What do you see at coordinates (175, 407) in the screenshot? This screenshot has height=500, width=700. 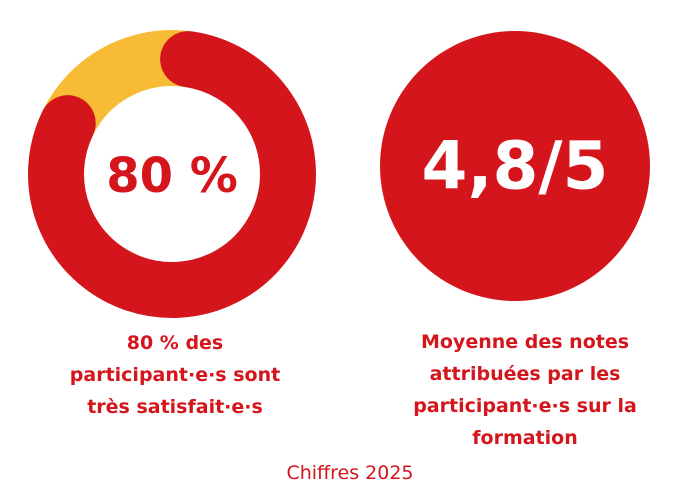 I see `caption-line: très satisfait·e·s` at bounding box center [175, 407].